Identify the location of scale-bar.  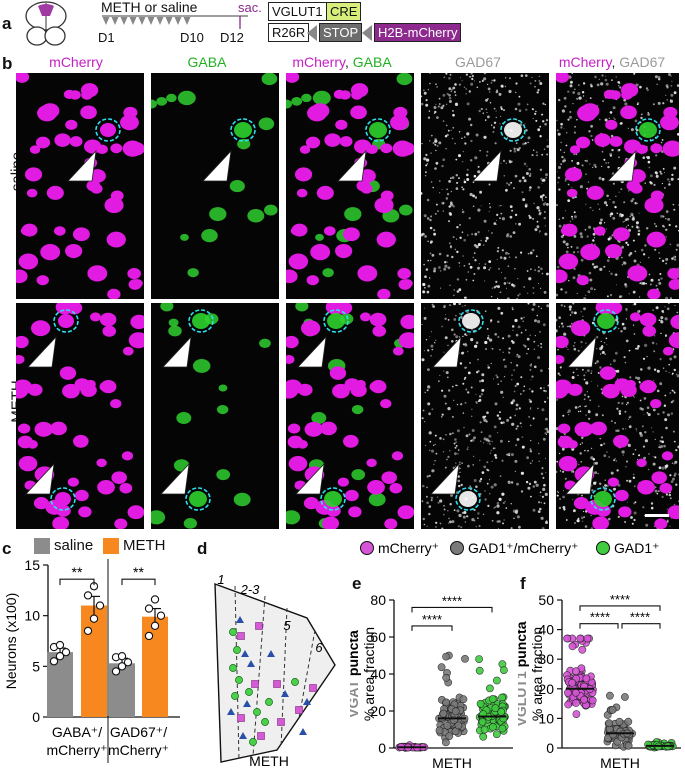
(657, 515).